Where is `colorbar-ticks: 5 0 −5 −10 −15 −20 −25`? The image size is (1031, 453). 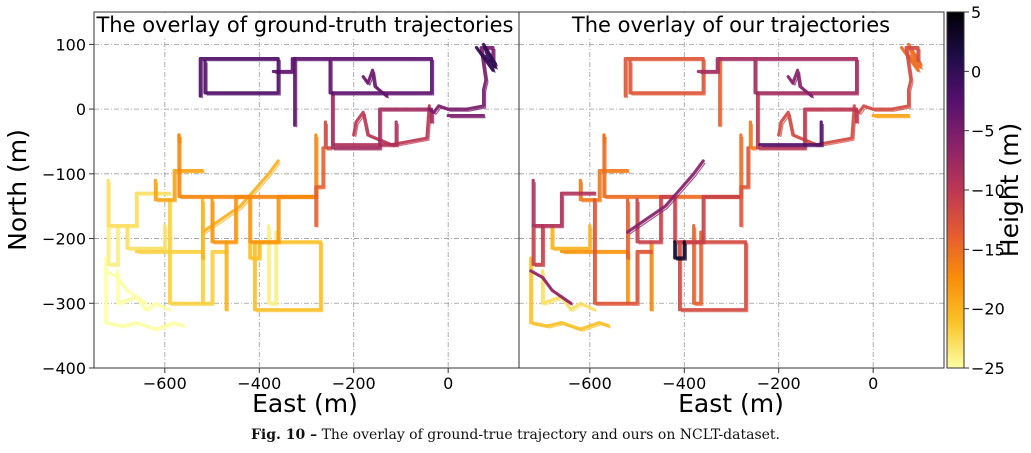
colorbar-ticks: 5 0 −5 −10 −15 −20 −25 is located at coordinates (984, 190).